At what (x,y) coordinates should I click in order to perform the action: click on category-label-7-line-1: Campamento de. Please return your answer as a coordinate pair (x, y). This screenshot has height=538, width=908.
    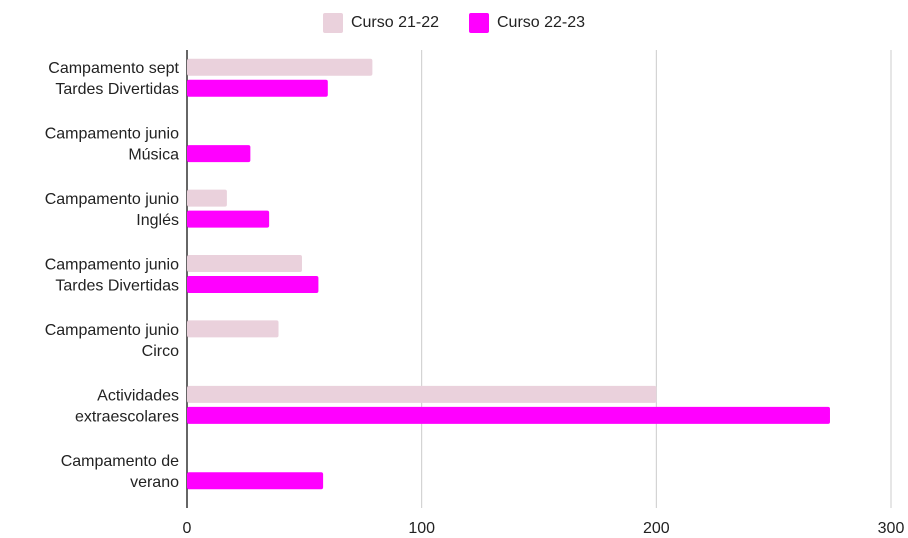
    Looking at the image, I should click on (120, 461).